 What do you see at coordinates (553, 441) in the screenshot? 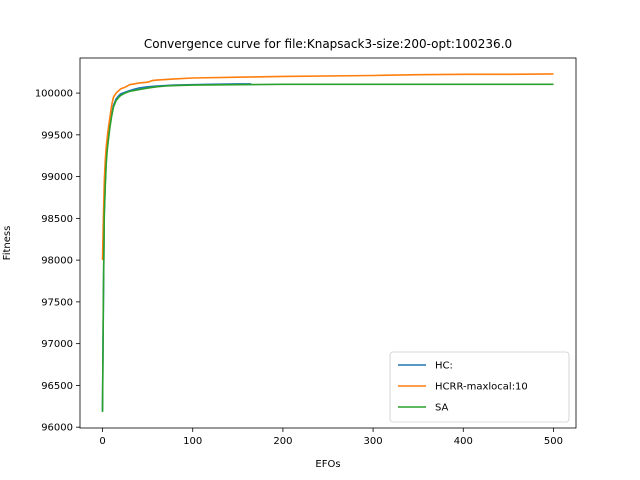
I see `x-tick-label: 500` at bounding box center [553, 441].